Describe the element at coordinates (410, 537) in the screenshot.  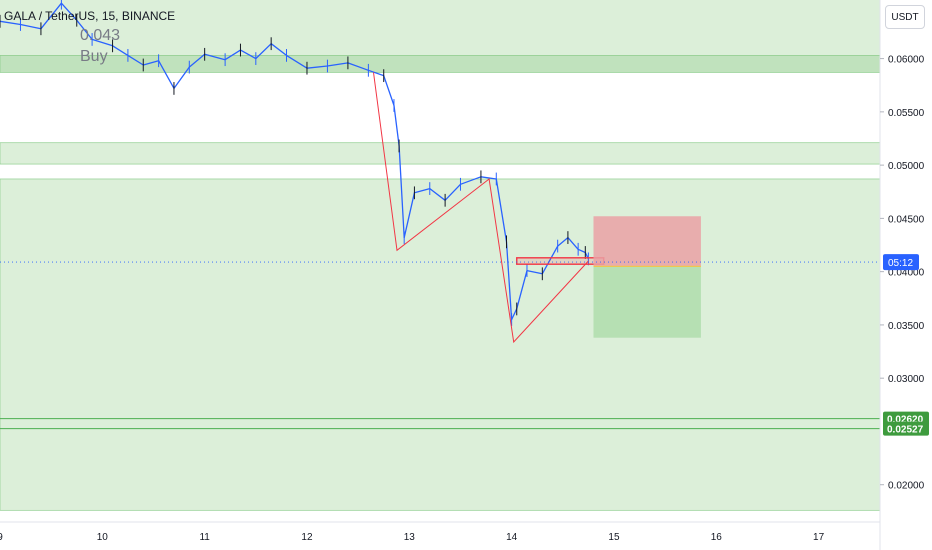
I see `x-tick-label: 13` at that location.